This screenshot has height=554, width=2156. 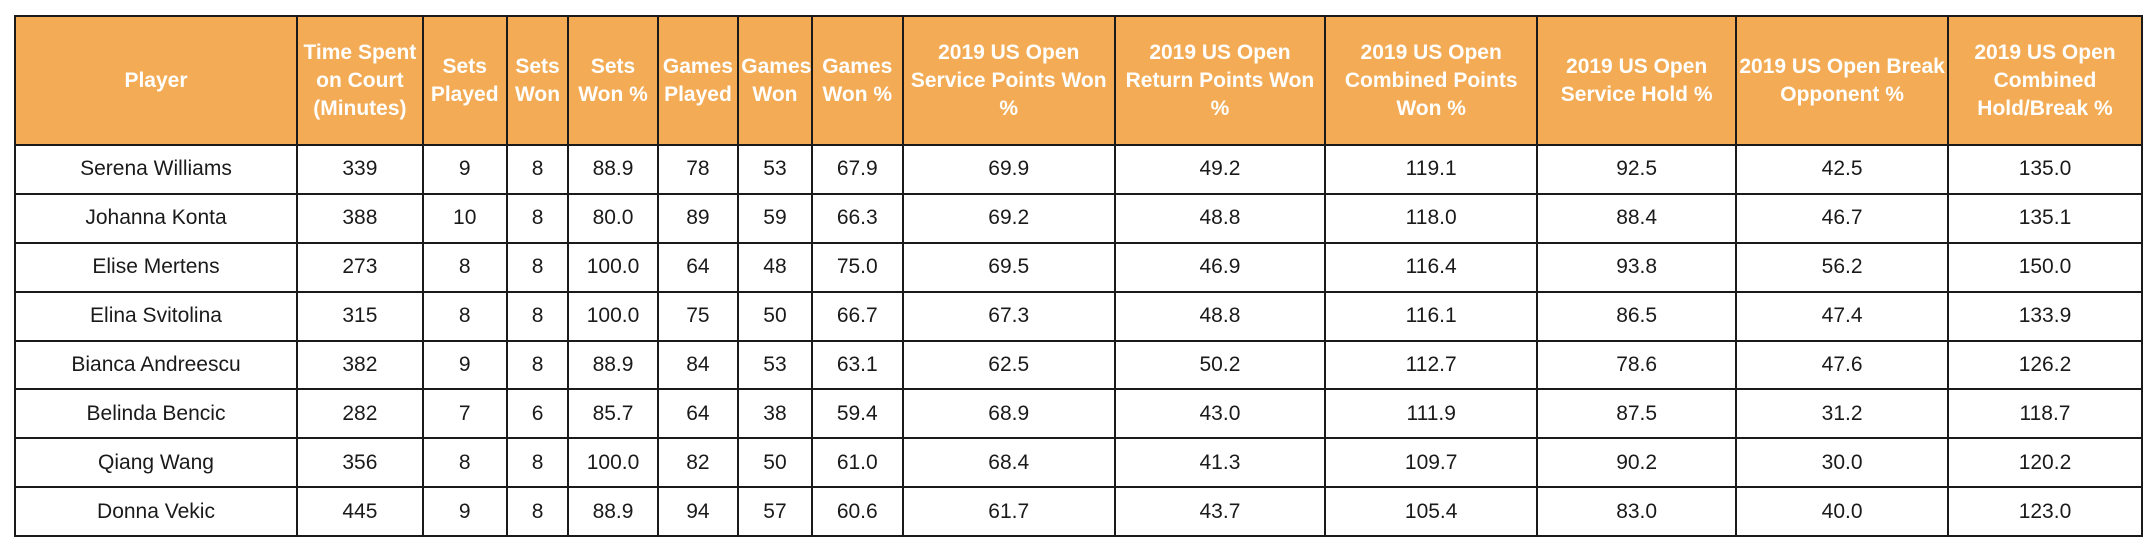 I want to click on table-cell: 47.4, so click(x=1842, y=316).